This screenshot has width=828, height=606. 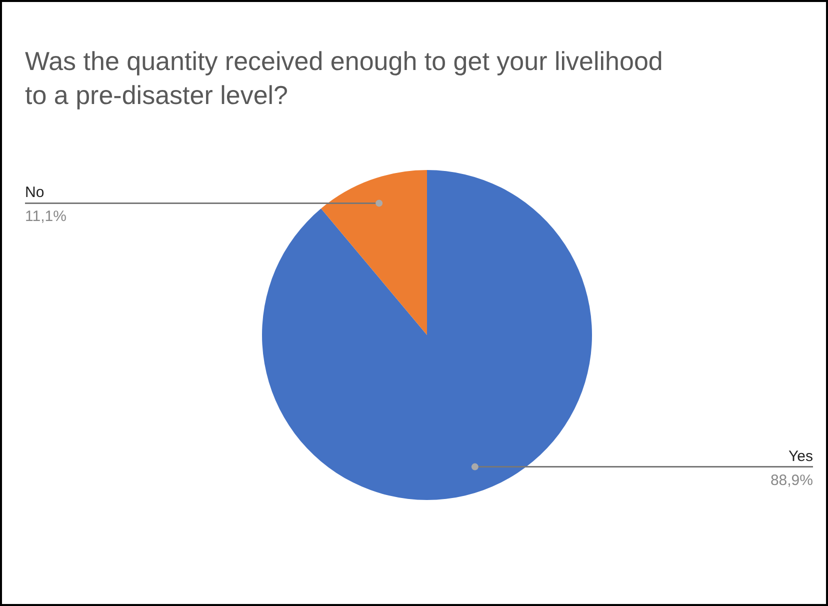 What do you see at coordinates (34, 193) in the screenshot?
I see `slice-label: No` at bounding box center [34, 193].